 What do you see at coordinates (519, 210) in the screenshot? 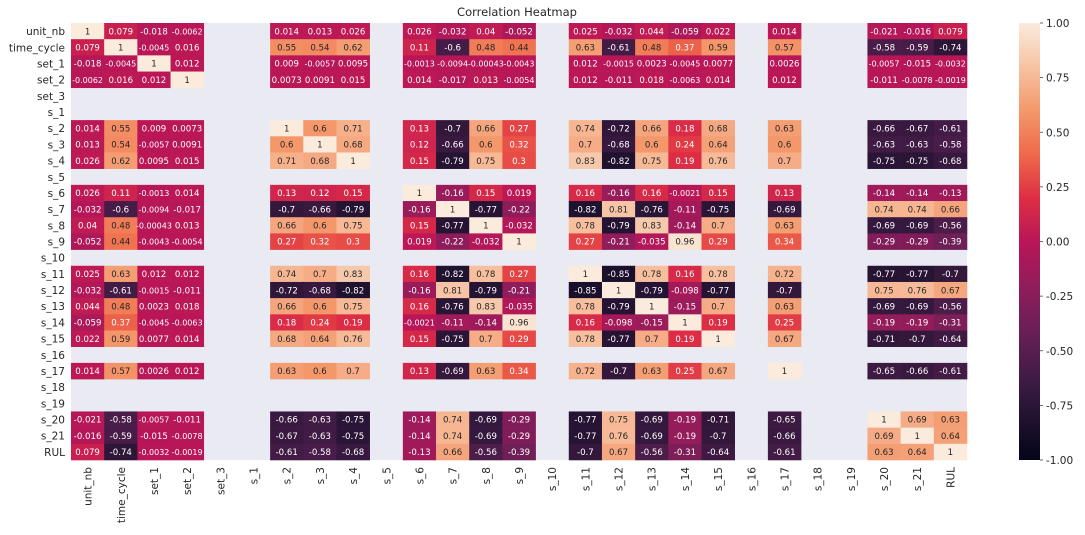
I see `cell-annotation: -0.22` at bounding box center [519, 210].